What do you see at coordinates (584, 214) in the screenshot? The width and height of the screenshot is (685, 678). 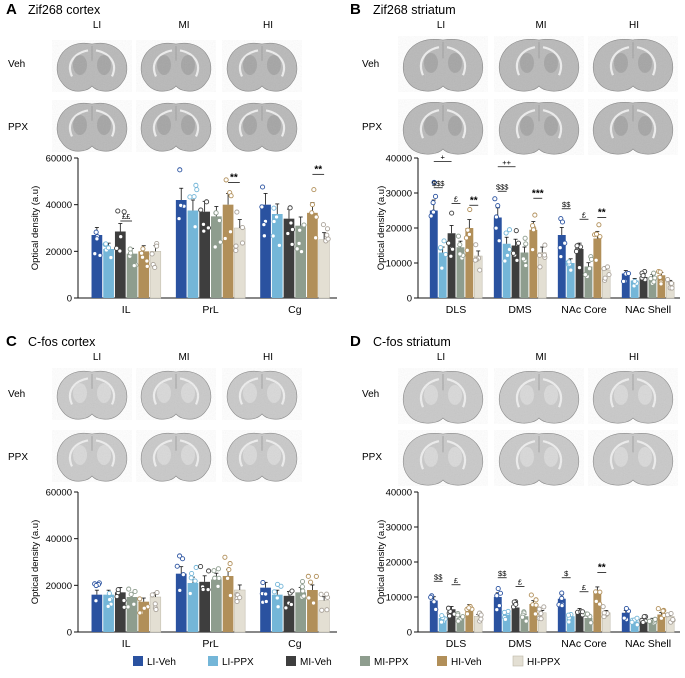 I see `significance-label: £` at bounding box center [584, 214].